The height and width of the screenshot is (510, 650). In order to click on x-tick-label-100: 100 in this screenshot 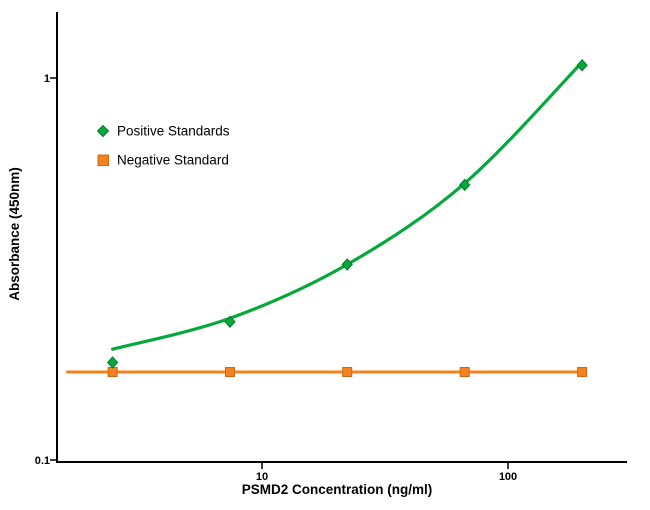, I will do `click(508, 477)`.